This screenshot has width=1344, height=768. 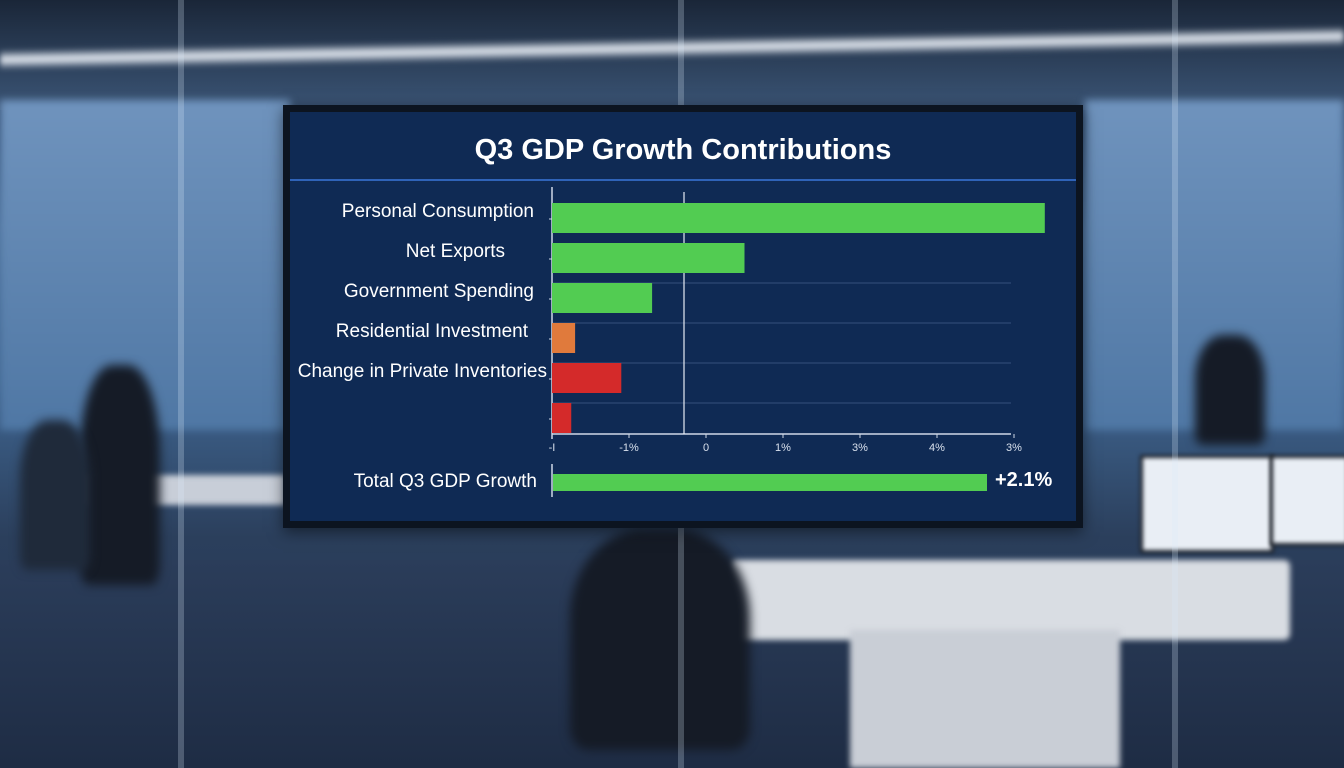 What do you see at coordinates (629, 448) in the screenshot?
I see `x-tick-label: -1%` at bounding box center [629, 448].